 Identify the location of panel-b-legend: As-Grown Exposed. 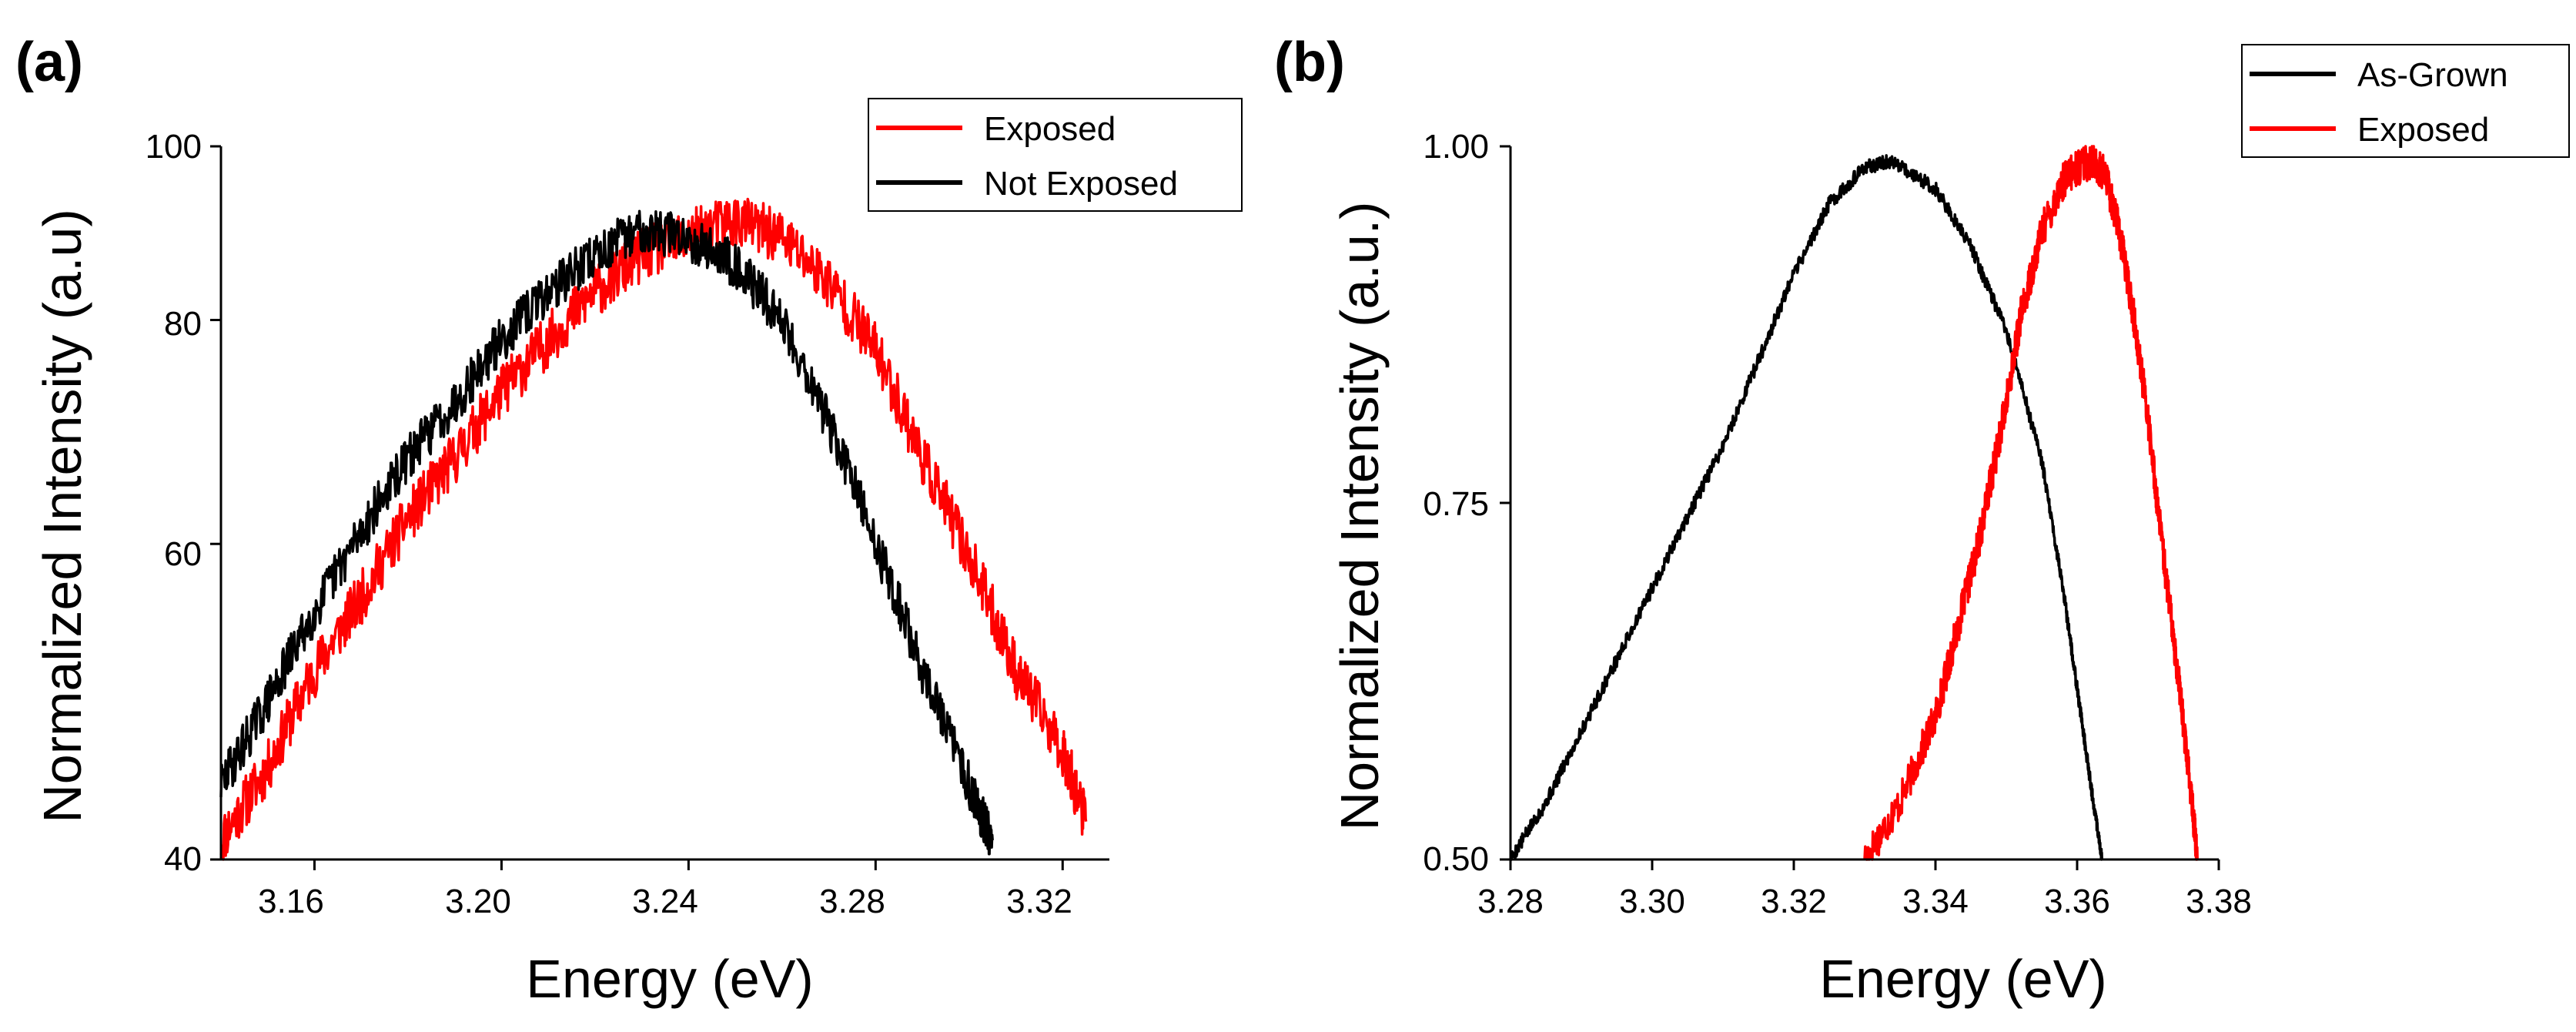
(2406, 101).